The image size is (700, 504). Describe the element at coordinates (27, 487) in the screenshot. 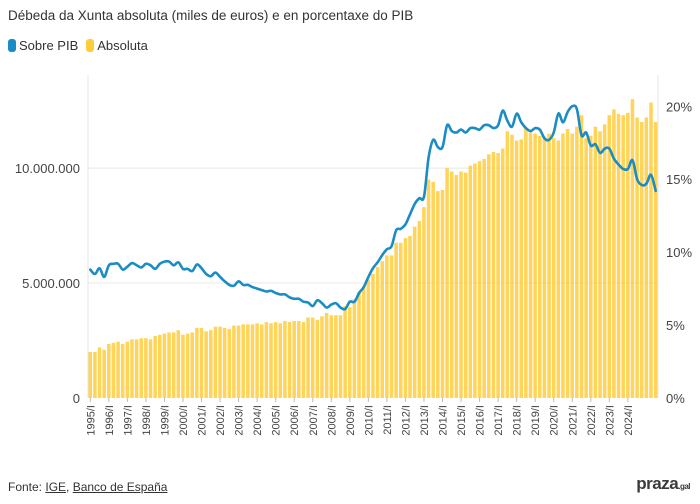

I see `source-prefix: Fonte:` at that location.